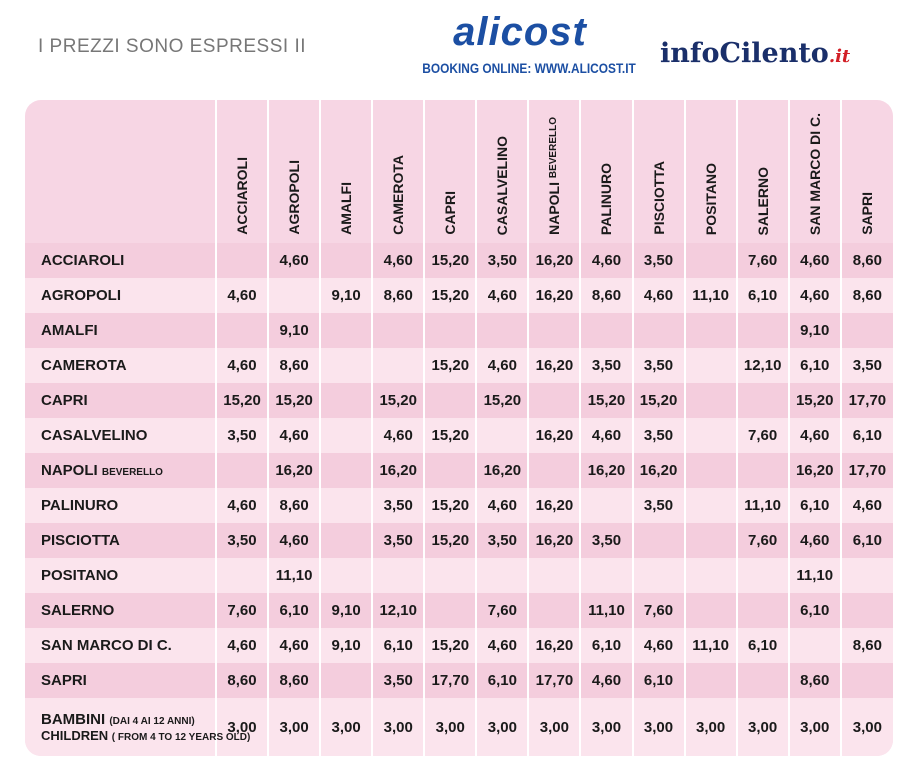 This screenshot has width=903, height=771. I want to click on row-name: CAPRI, so click(64, 400).